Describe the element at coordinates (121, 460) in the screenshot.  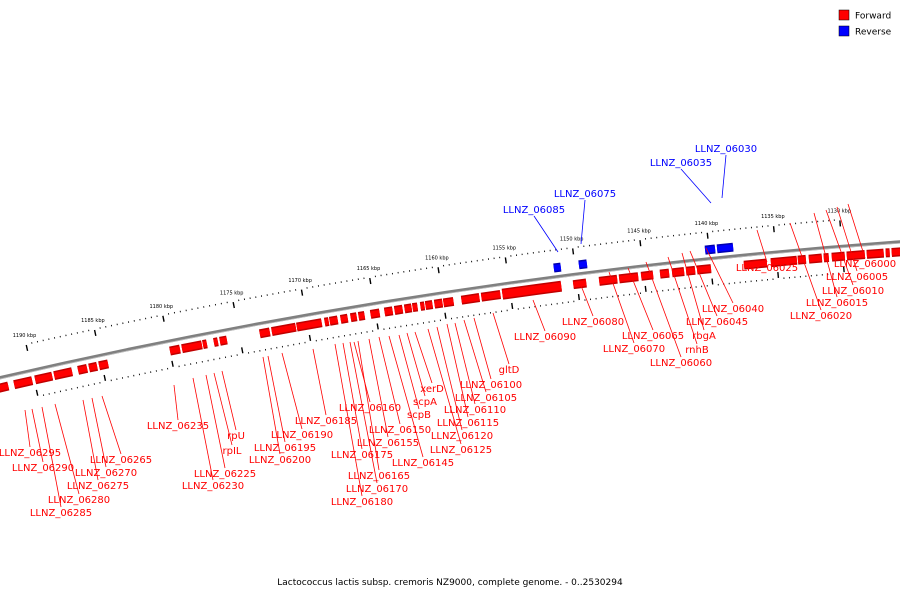
I see `gene-label: LLNZ_06265` at that location.